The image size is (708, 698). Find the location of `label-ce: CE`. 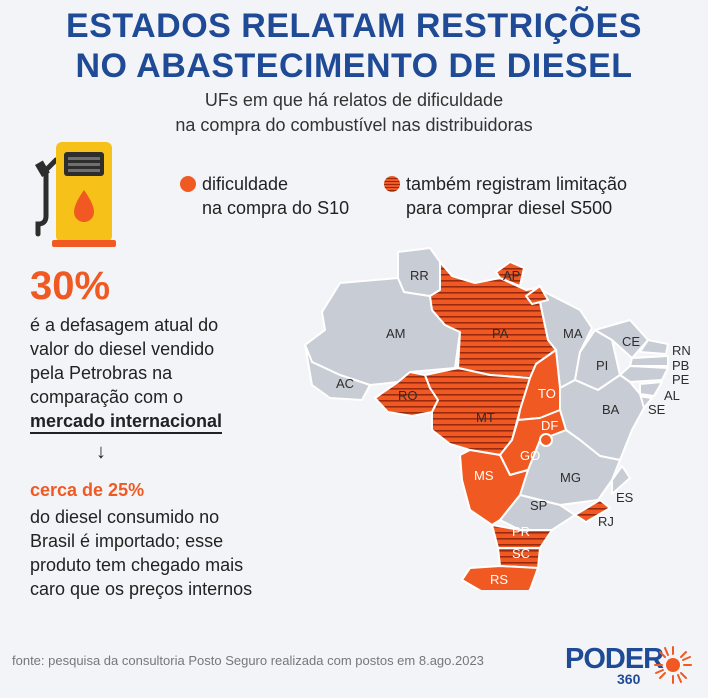

label-ce: CE is located at coordinates (631, 341).